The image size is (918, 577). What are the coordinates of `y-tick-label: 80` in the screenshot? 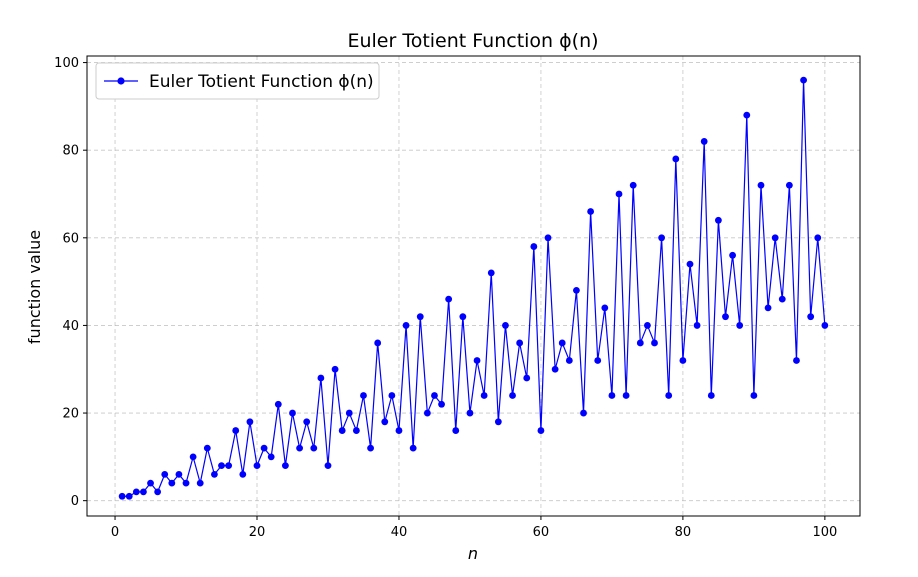 It's located at (70, 151).